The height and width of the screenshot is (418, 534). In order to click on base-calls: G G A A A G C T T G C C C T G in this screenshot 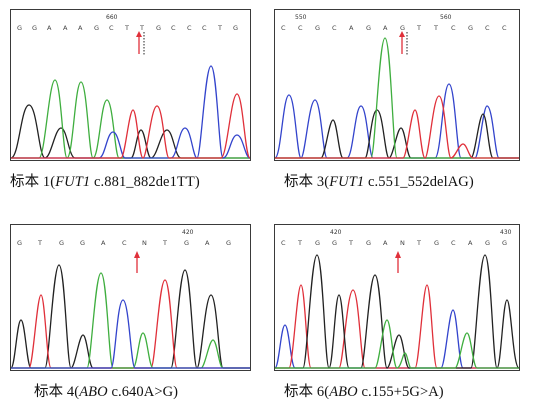, I will do `click(127, 28)`.